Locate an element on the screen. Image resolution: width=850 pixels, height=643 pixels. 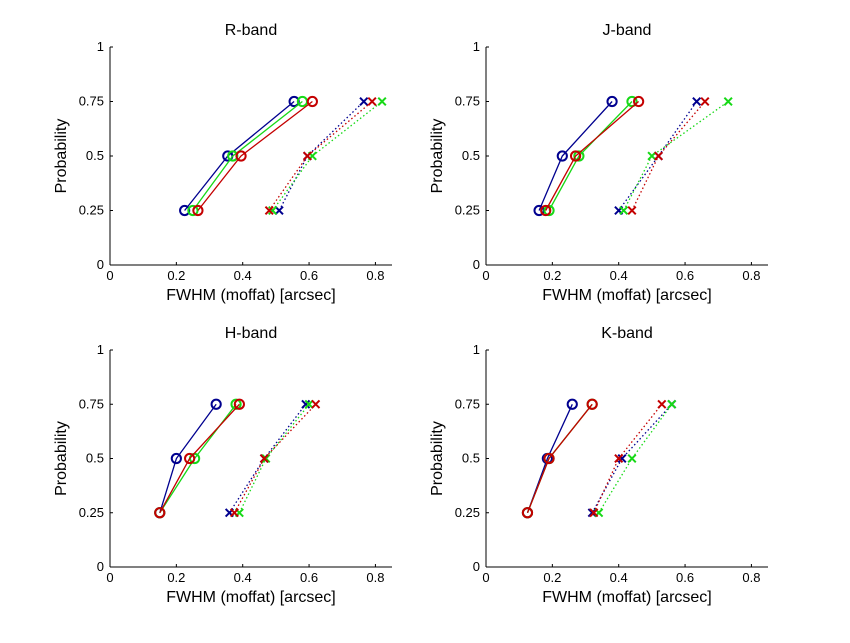
chart-title: K-band is located at coordinates (627, 333).